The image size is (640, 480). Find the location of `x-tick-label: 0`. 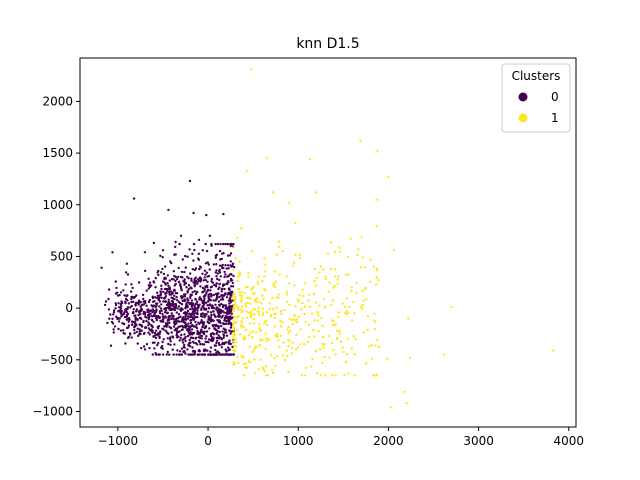

x-tick-label: 0 is located at coordinates (208, 441).